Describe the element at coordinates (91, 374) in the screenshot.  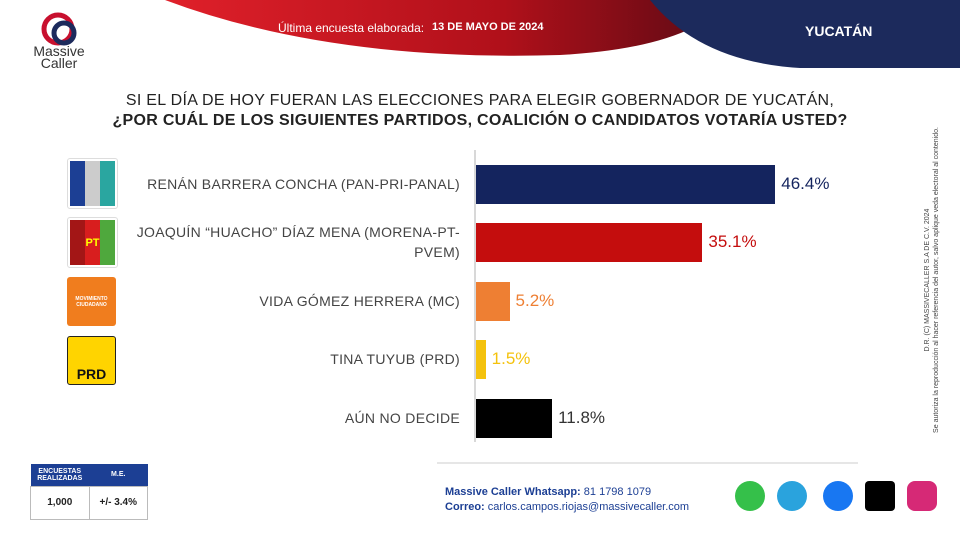
I see `party-logo-text: PRD` at that location.